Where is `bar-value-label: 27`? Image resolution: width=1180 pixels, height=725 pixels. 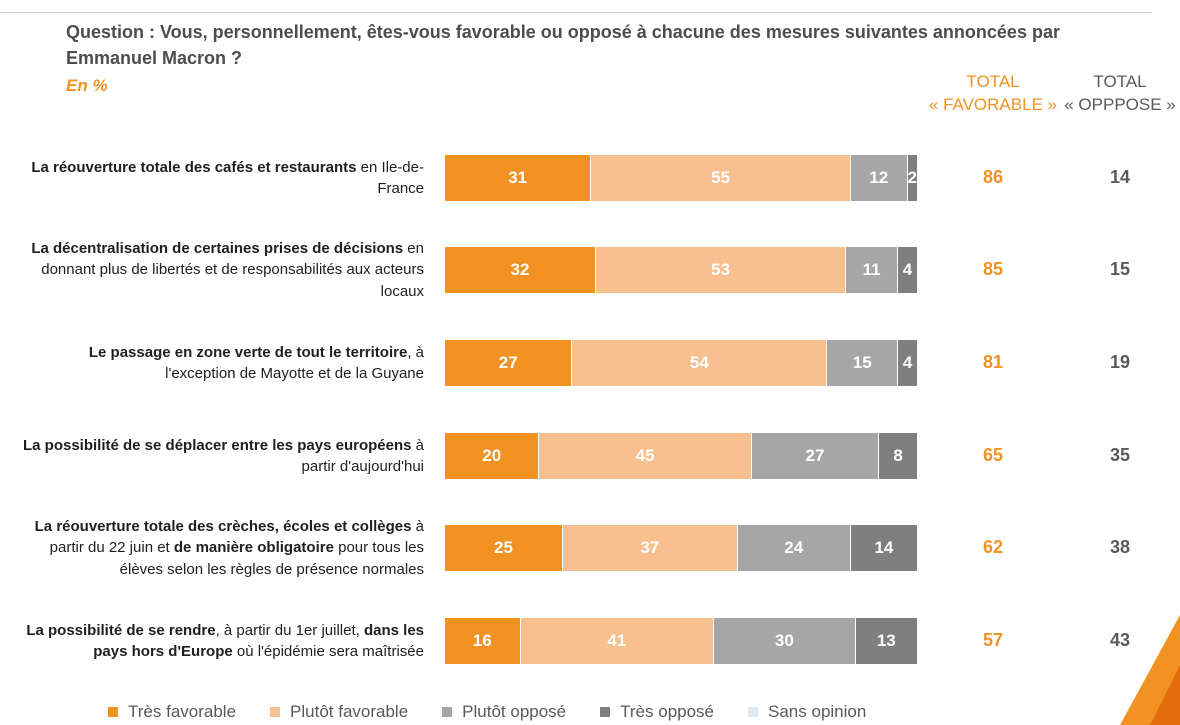 bar-value-label: 27 is located at coordinates (508, 362).